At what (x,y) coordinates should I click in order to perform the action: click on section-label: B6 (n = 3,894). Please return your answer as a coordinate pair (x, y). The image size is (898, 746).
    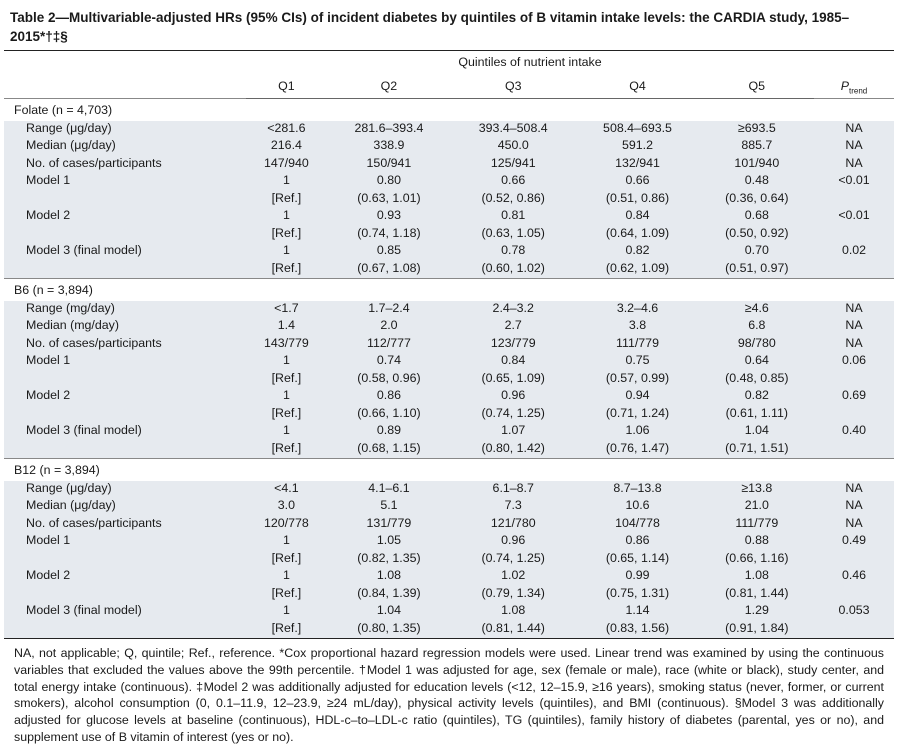
    Looking at the image, I should click on (125, 289).